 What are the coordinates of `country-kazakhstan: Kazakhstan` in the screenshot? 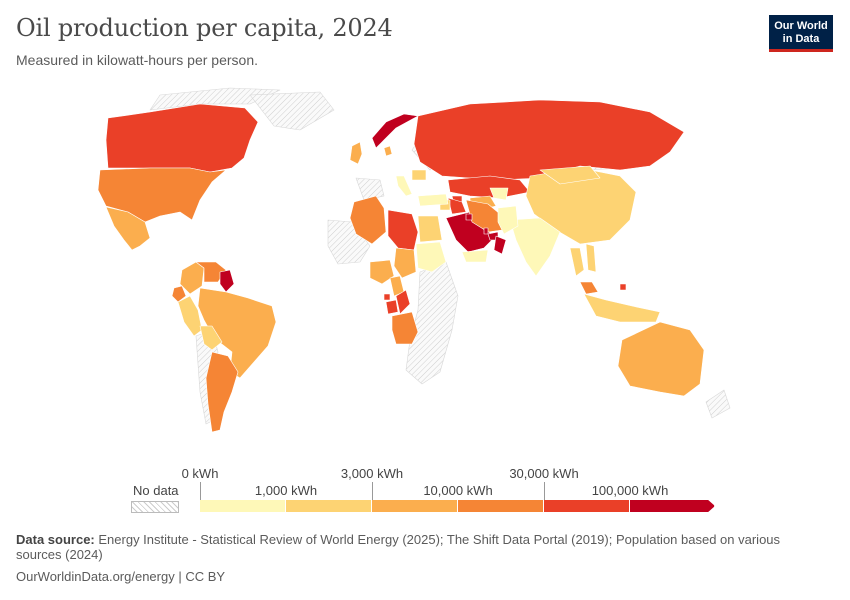 It's located at (489, 187).